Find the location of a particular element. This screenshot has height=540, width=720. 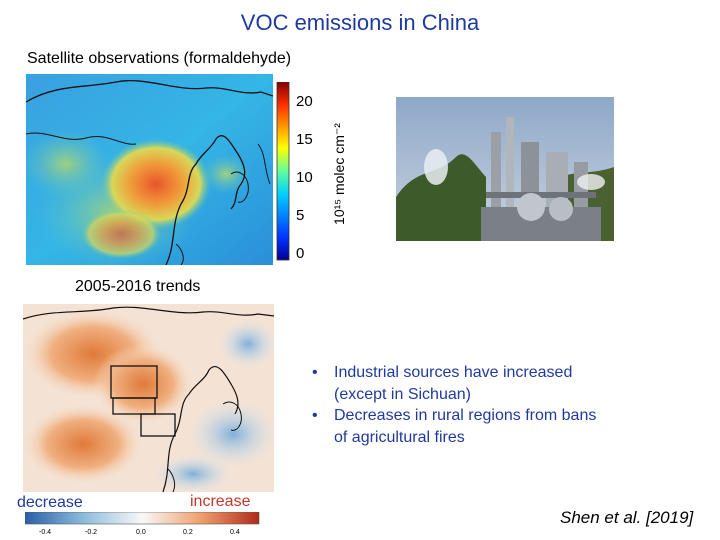

trend-colorbar-tick: 0.4 is located at coordinates (235, 532).